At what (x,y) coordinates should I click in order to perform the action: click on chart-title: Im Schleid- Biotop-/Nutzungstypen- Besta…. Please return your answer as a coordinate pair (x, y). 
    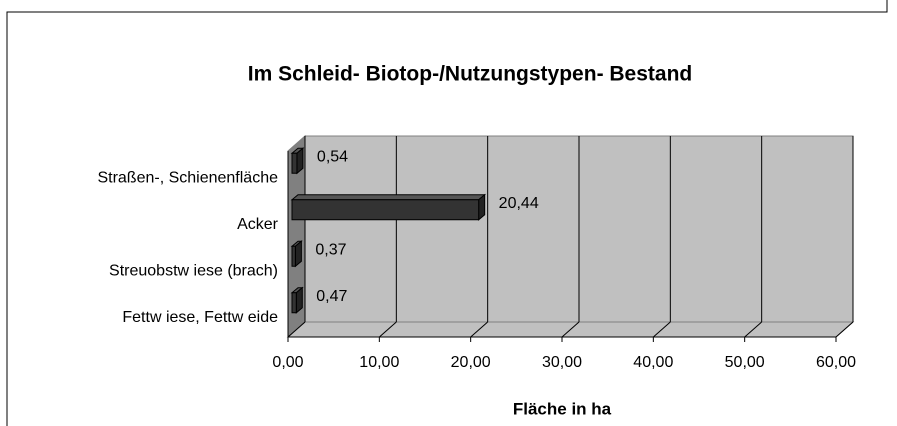
    Looking at the image, I should click on (470, 74).